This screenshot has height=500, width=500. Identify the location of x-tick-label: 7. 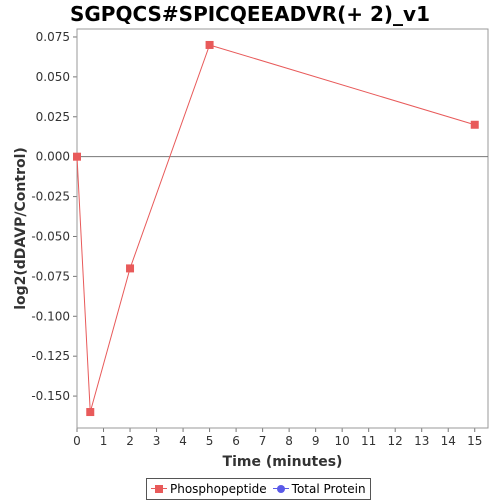
(263, 441).